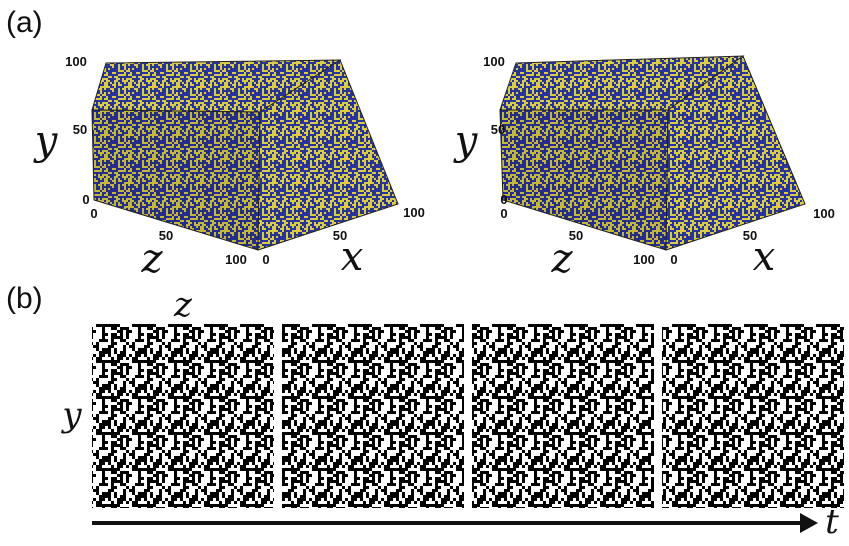  I want to click on cube-1-y-axis-label: y, so click(46, 141).